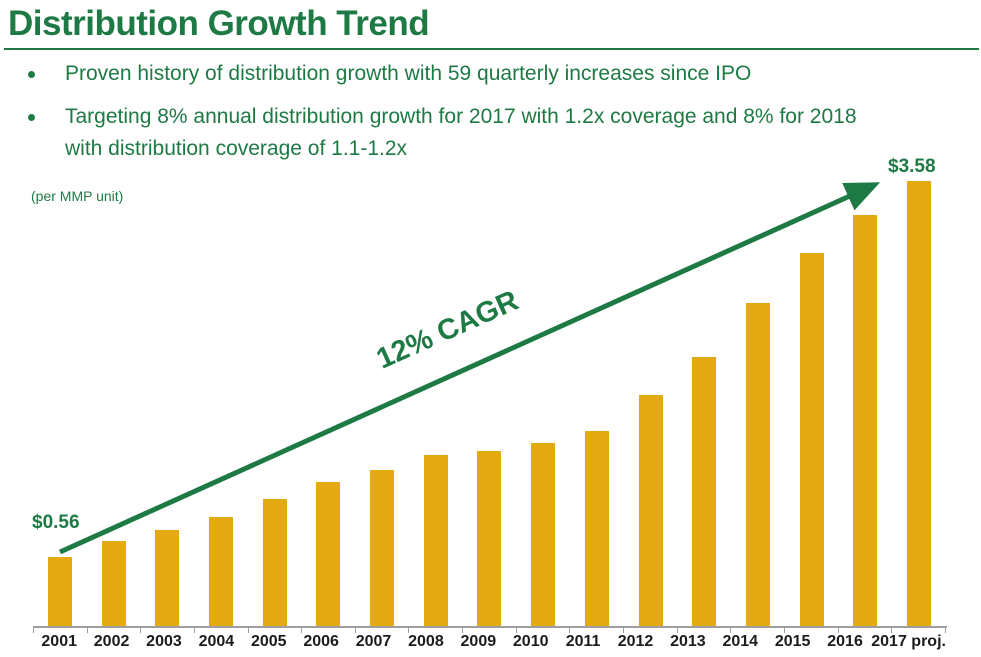  I want to click on bar-2001, so click(59, 592).